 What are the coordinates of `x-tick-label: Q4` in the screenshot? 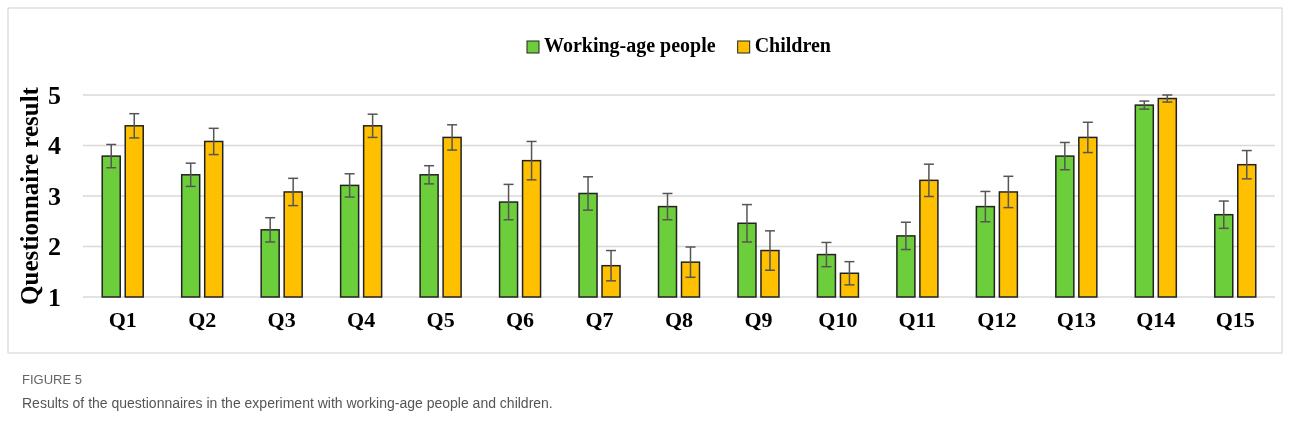 It's located at (361, 319).